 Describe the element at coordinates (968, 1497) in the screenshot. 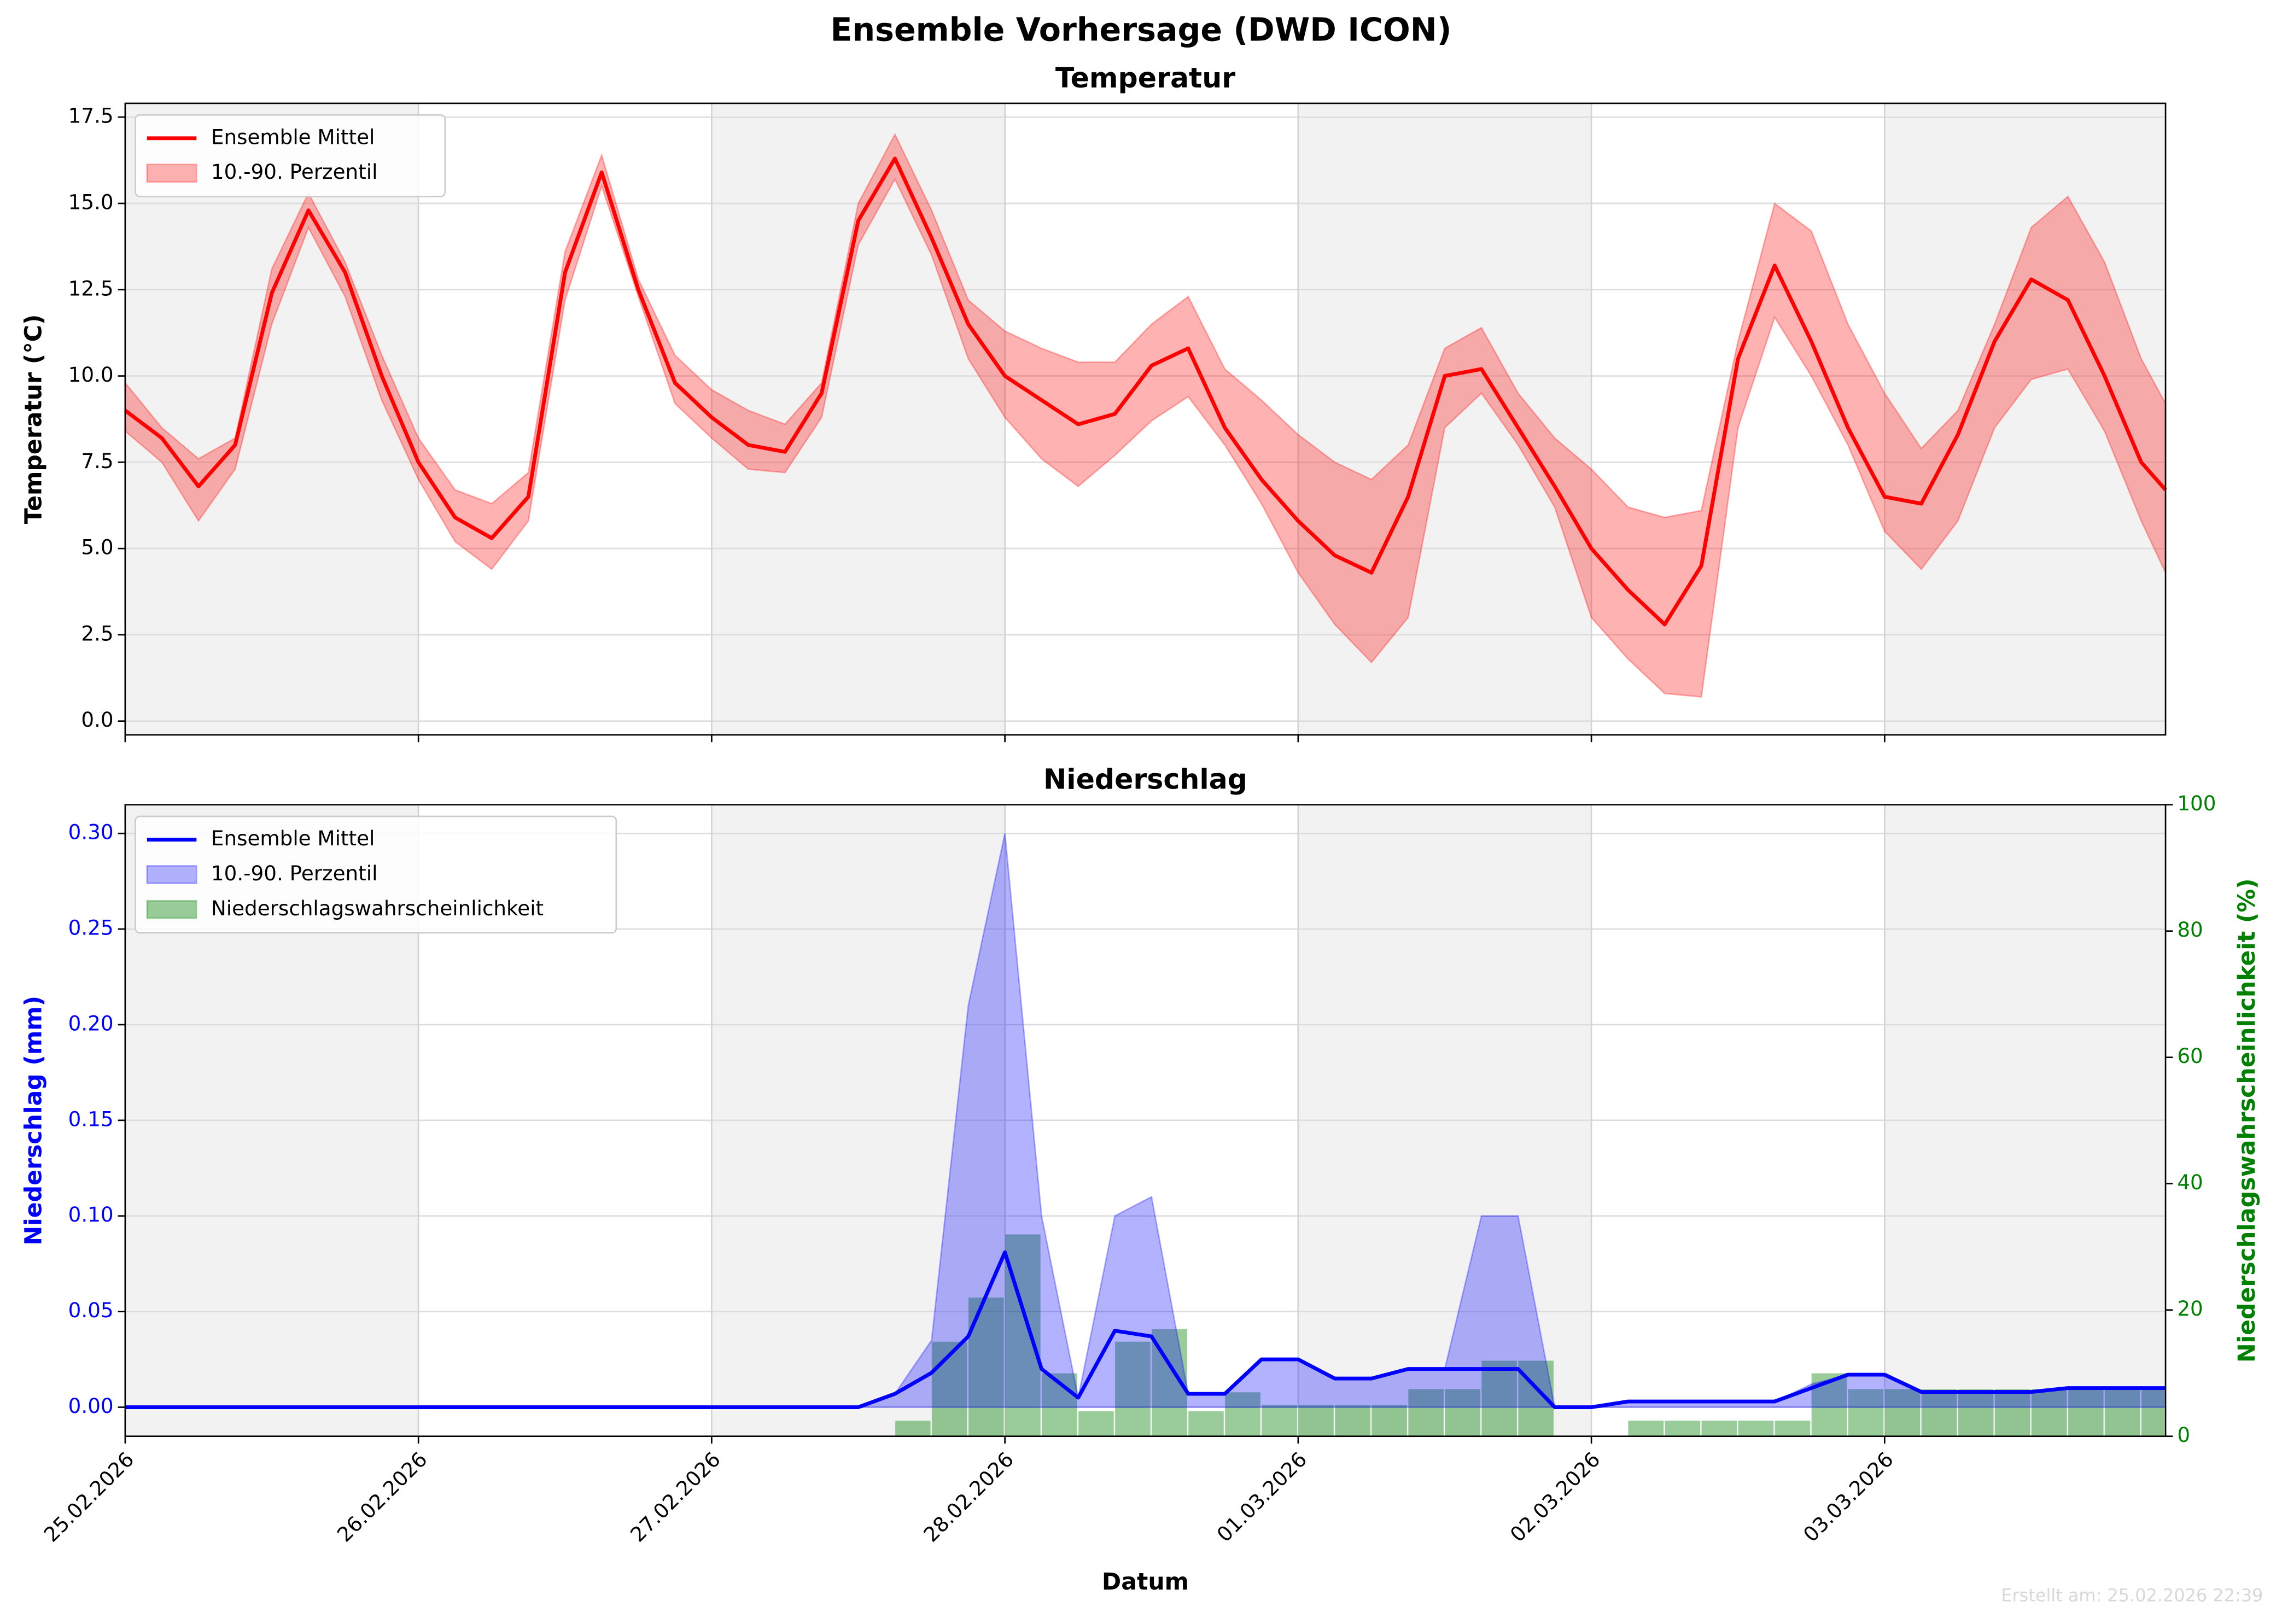

I see `x-tick-label: 28.02.2026` at that location.